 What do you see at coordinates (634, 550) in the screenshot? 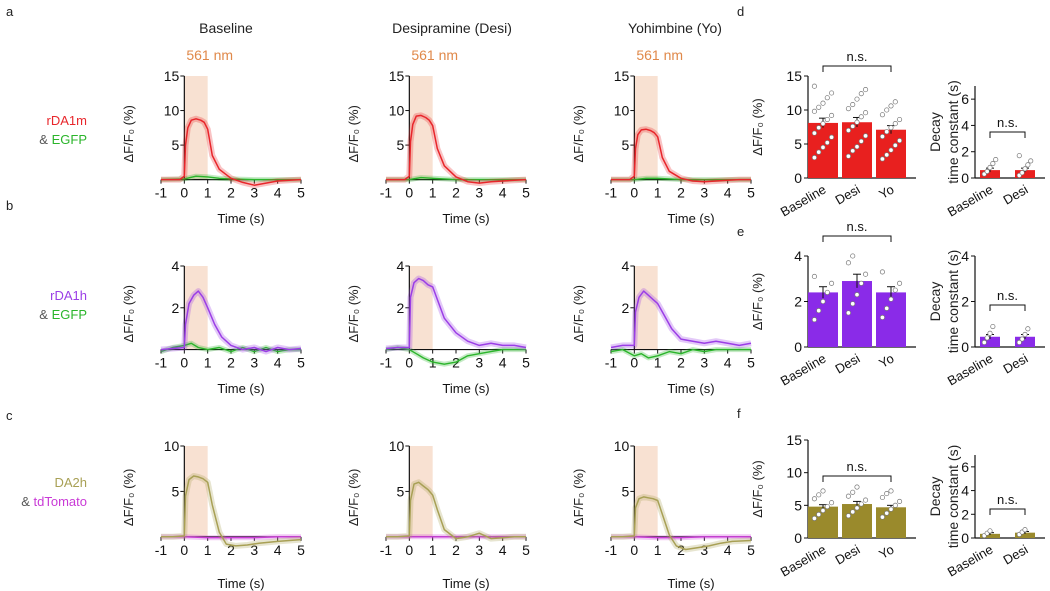
I see `trace-c-8-xtick-label: 0` at bounding box center [634, 550].